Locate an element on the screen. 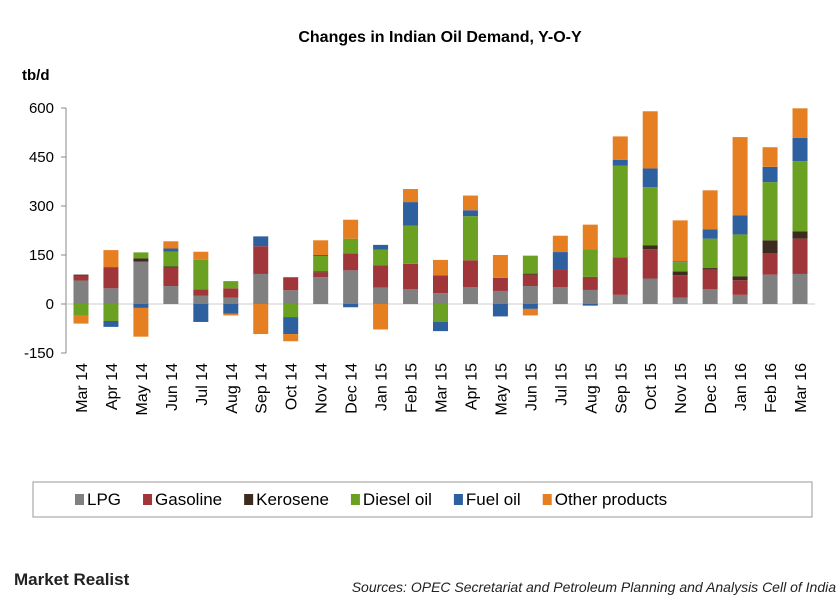  x-tick-label: Jul 14 is located at coordinates (202, 384).